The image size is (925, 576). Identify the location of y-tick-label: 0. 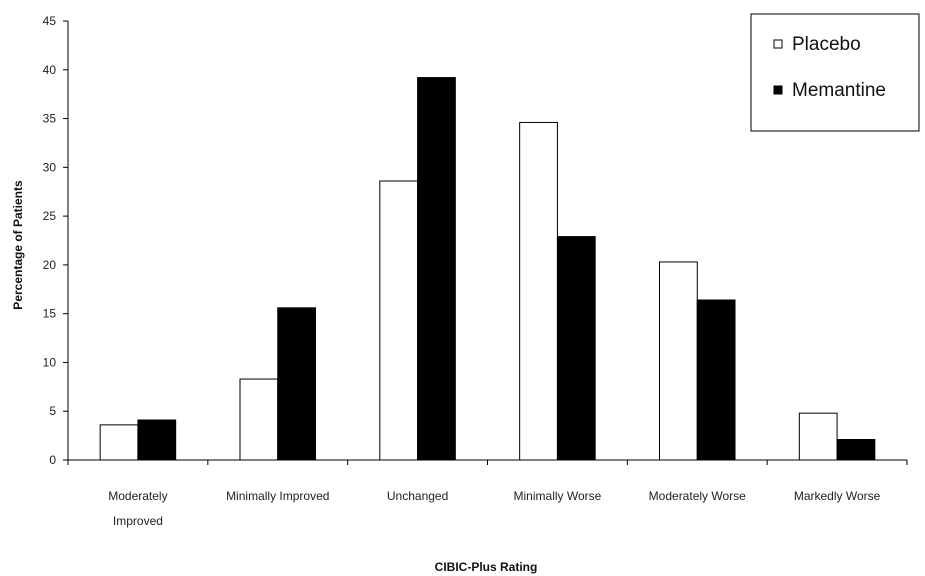
(52, 460).